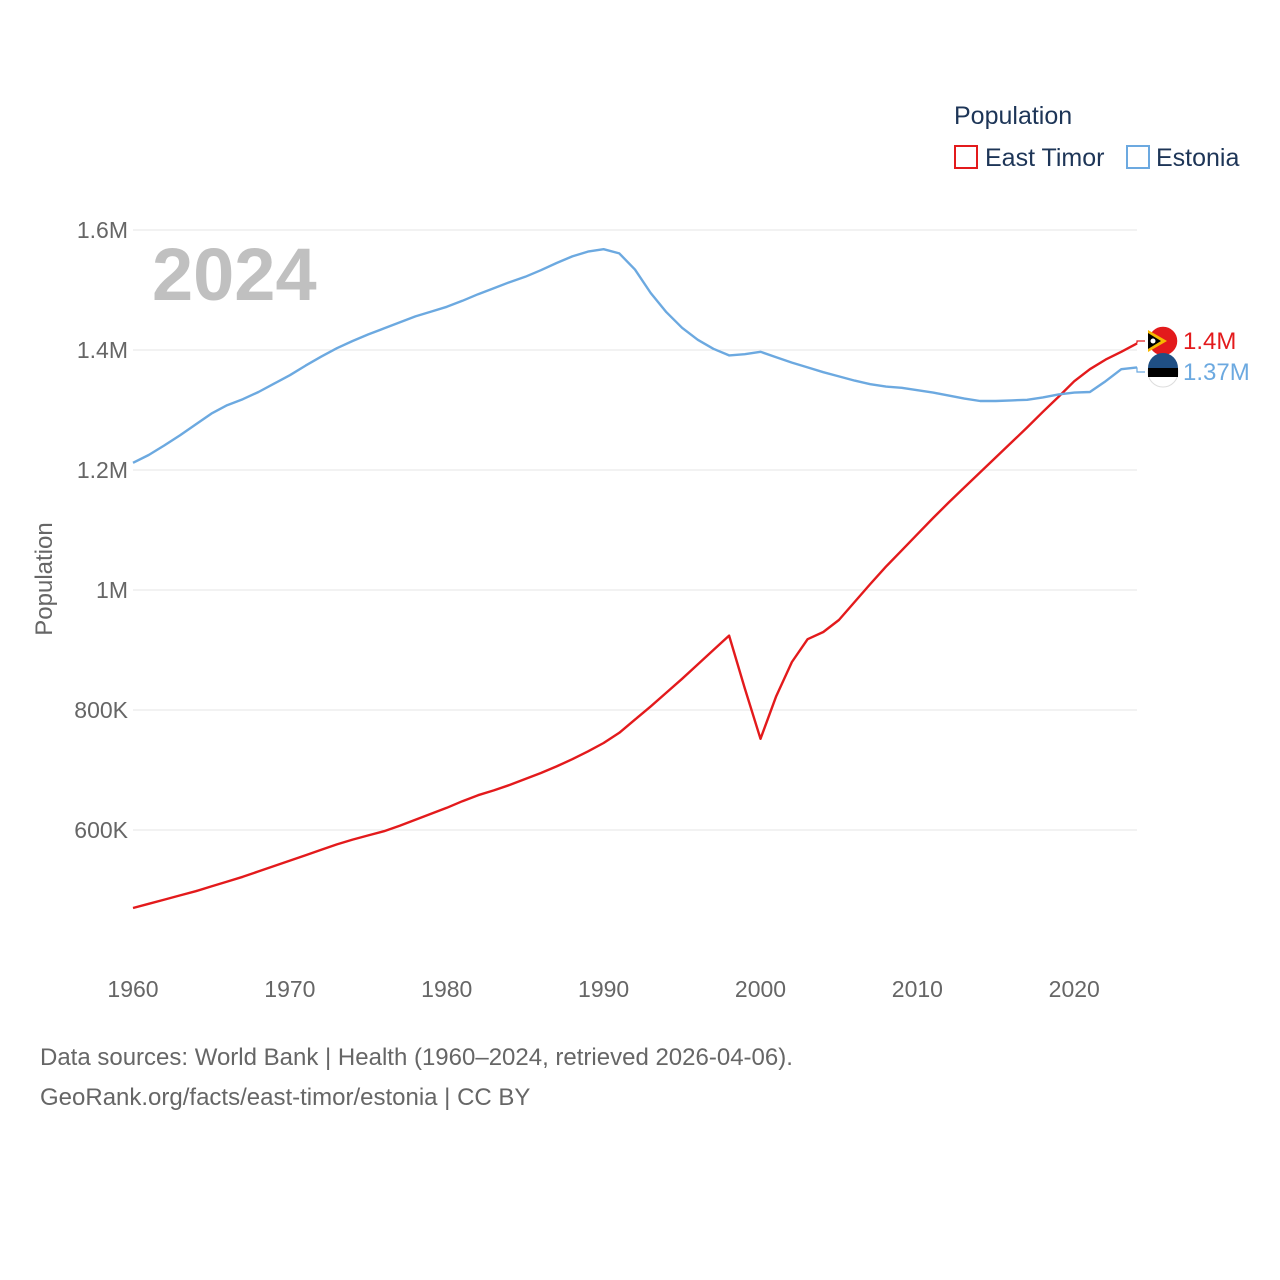  What do you see at coordinates (102, 230) in the screenshot?
I see `y-tick-label: 1.6M` at bounding box center [102, 230].